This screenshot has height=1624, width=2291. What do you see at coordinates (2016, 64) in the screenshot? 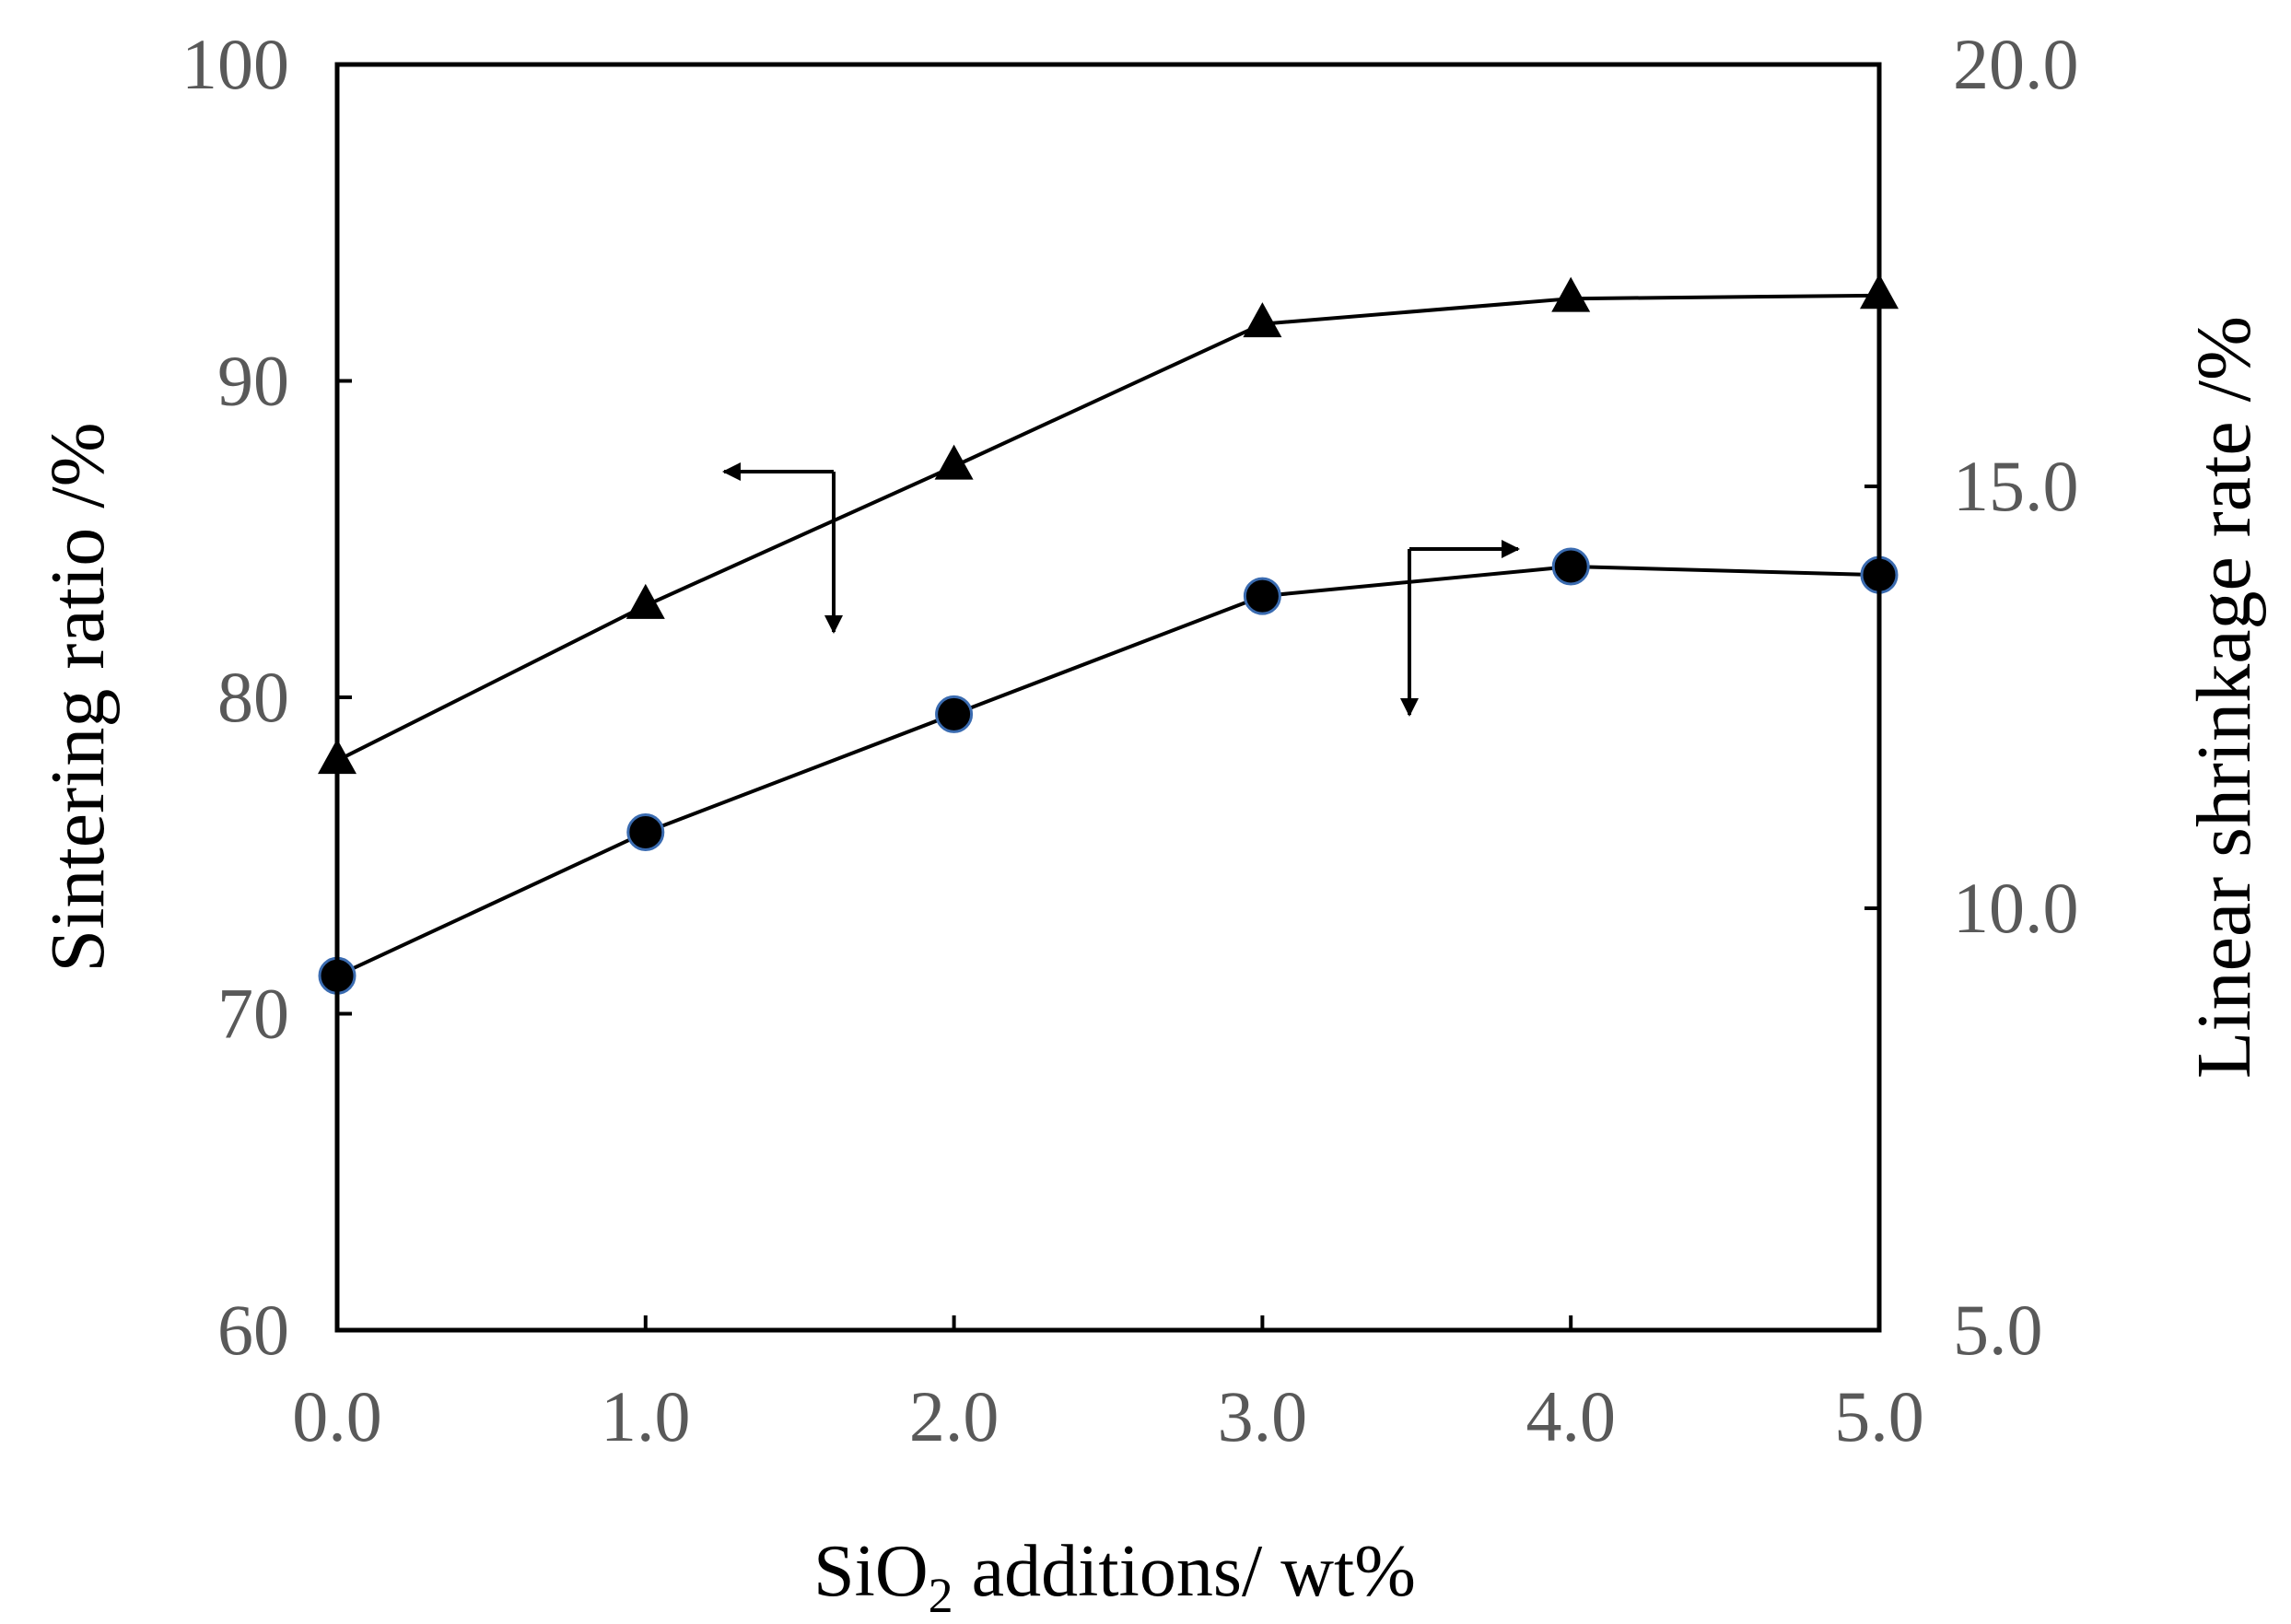
I see `y-right-tick-label: 20.0` at bounding box center [2016, 64].